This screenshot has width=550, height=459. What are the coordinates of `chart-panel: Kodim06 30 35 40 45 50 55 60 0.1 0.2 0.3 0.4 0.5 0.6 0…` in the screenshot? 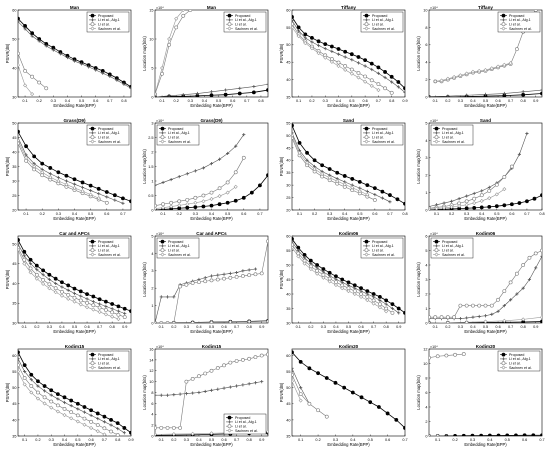 It's located at (342, 282).